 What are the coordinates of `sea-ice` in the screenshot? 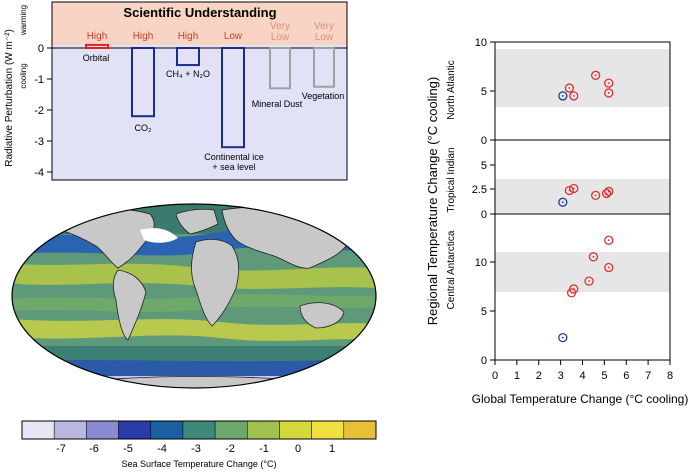 It's located at (159, 235).